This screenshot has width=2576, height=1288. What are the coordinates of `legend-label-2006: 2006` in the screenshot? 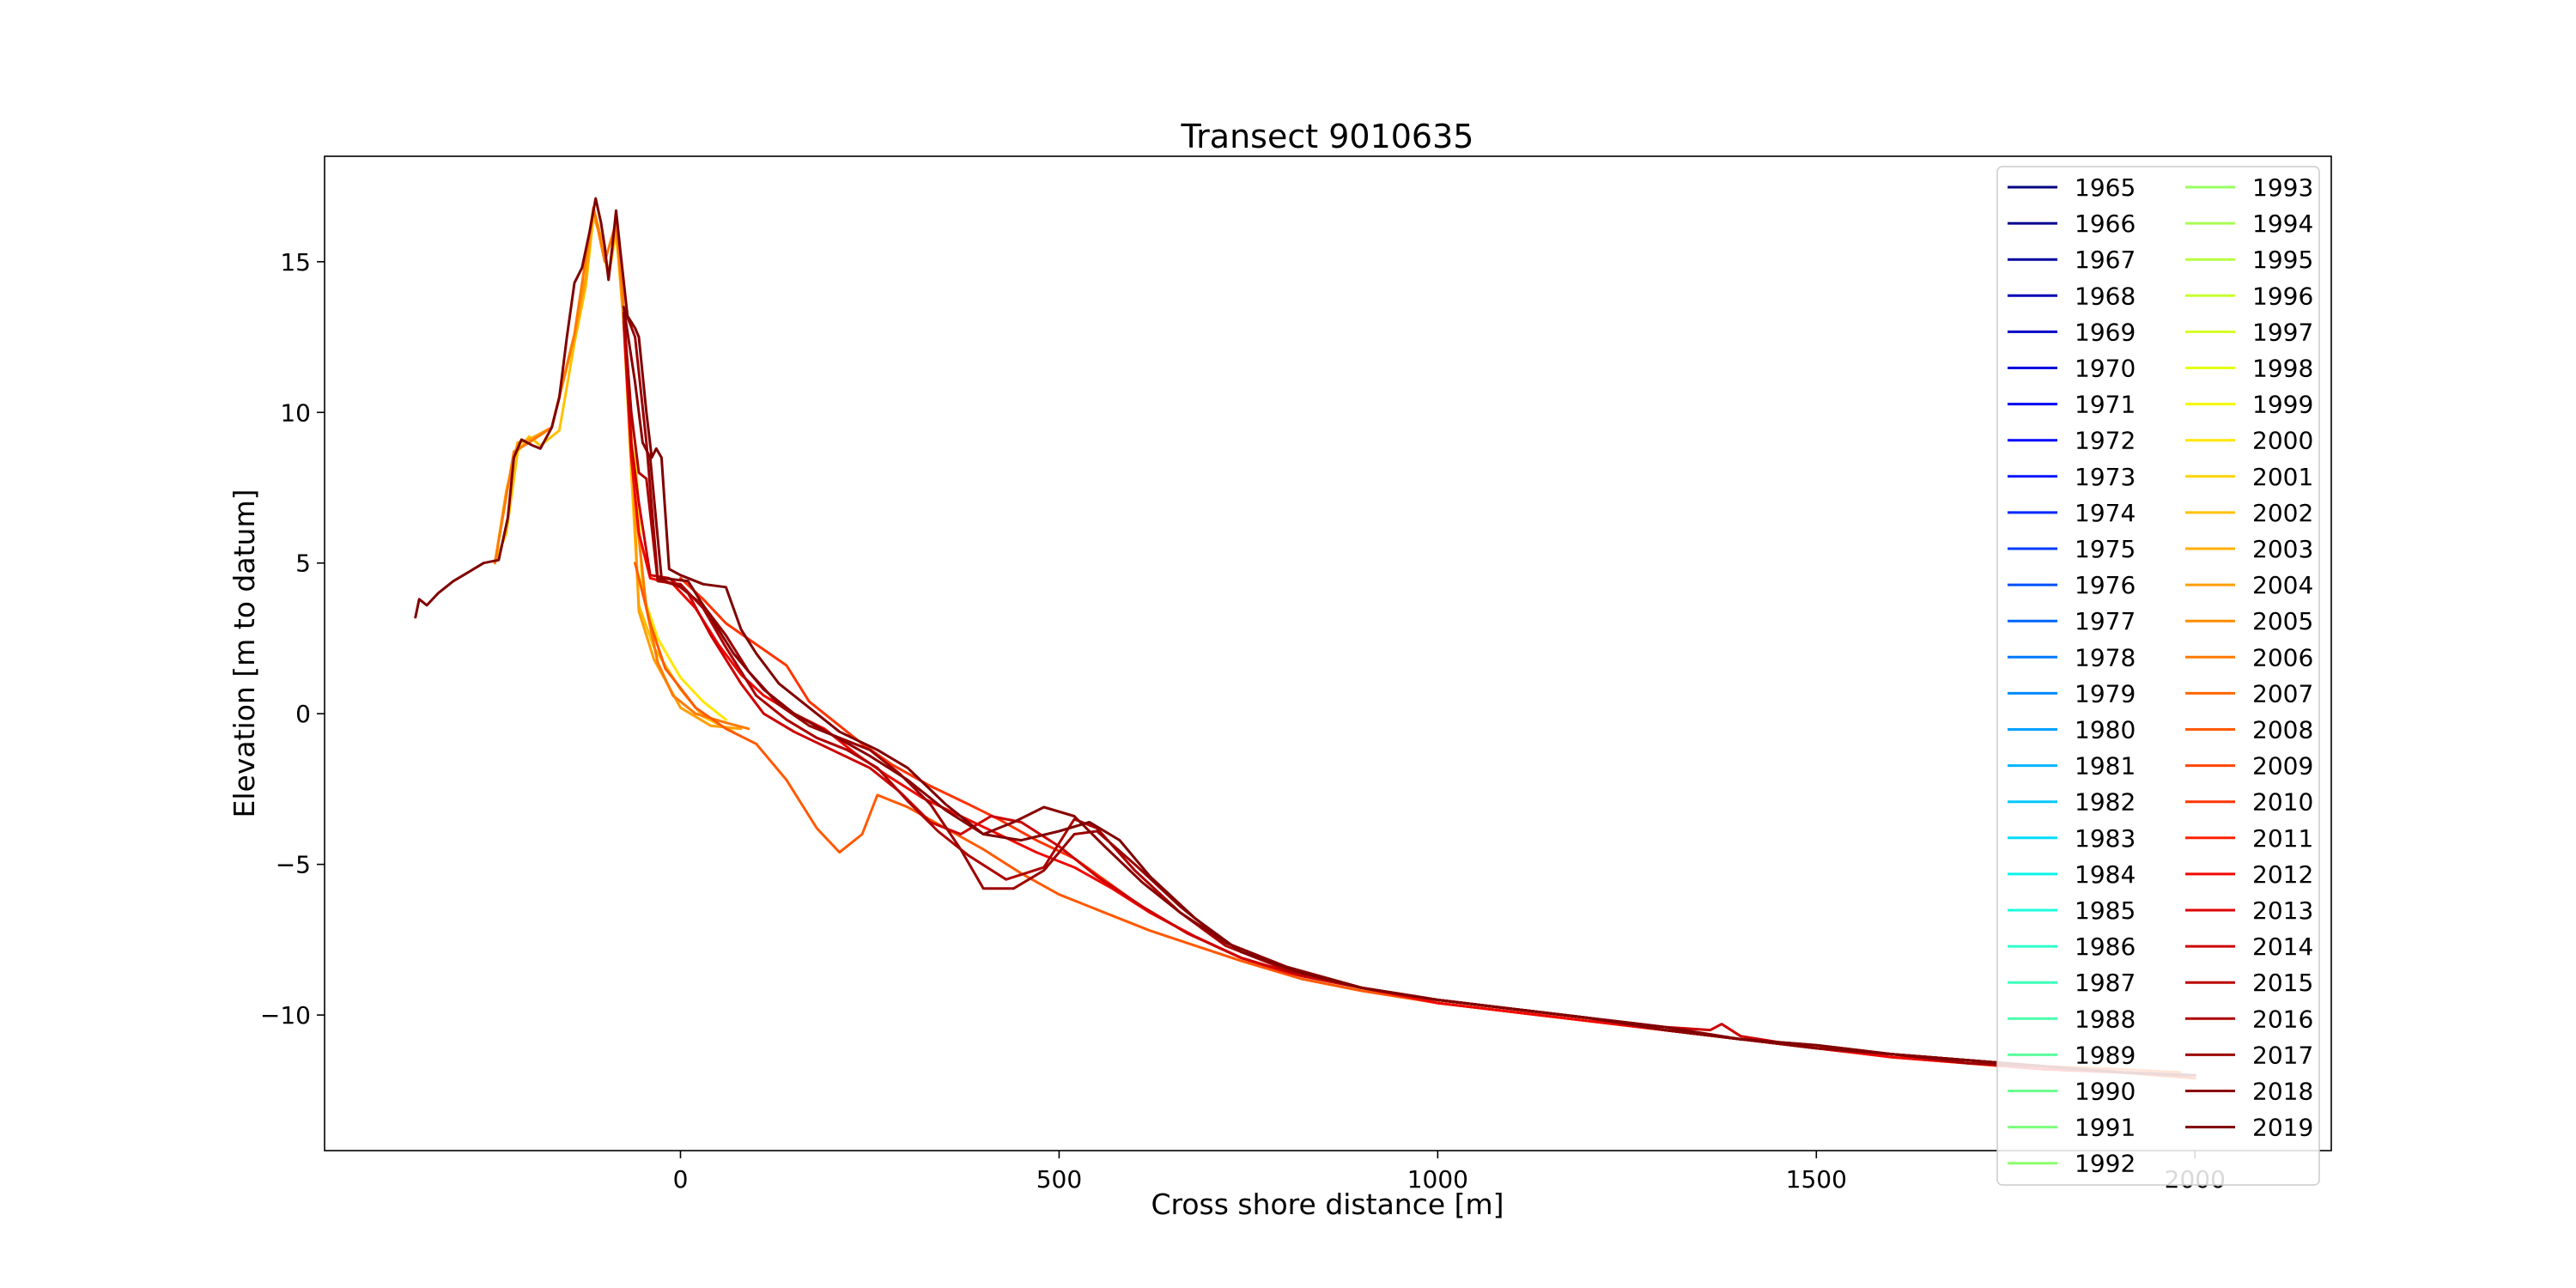 It's located at (2282, 657).